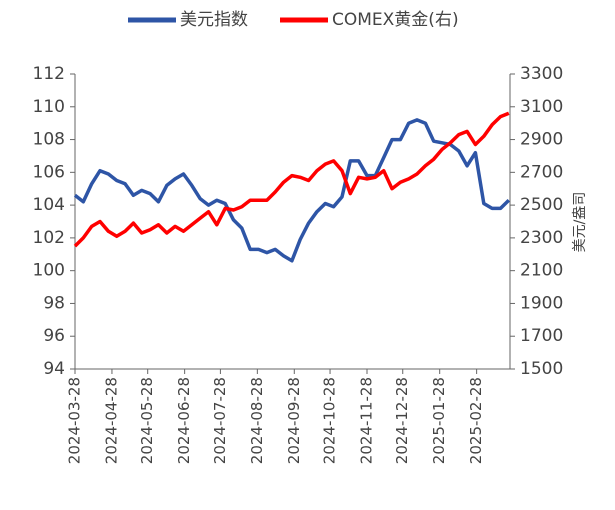 The width and height of the screenshot is (615, 510). I want to click on y-tick-label: 100, so click(49, 271).